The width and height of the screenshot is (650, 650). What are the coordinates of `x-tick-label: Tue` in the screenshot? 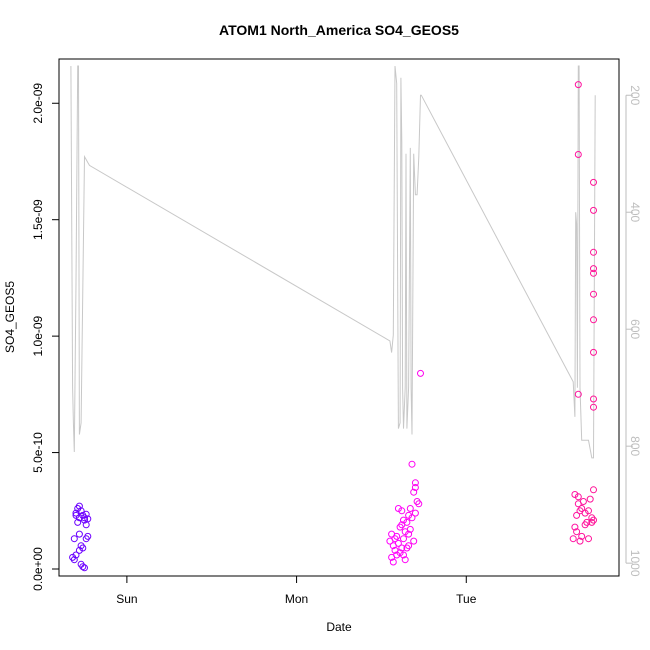 It's located at (466, 599).